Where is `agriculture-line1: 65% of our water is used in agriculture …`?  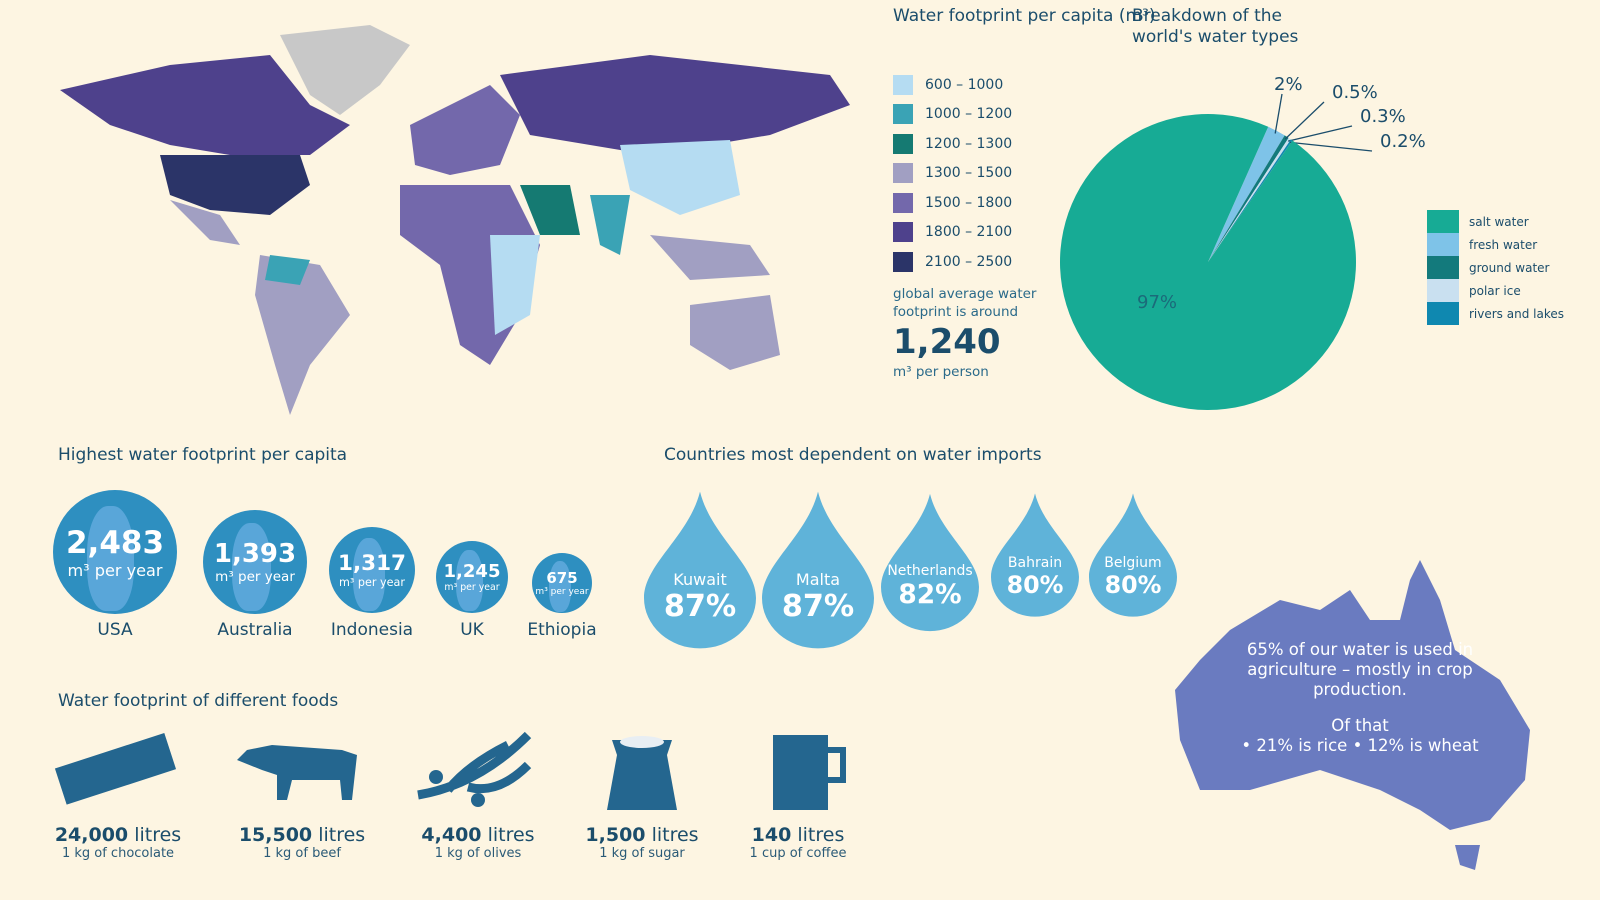
agriculture-line1: 65% of our water is used in agriculture … is located at coordinates (1360, 669).